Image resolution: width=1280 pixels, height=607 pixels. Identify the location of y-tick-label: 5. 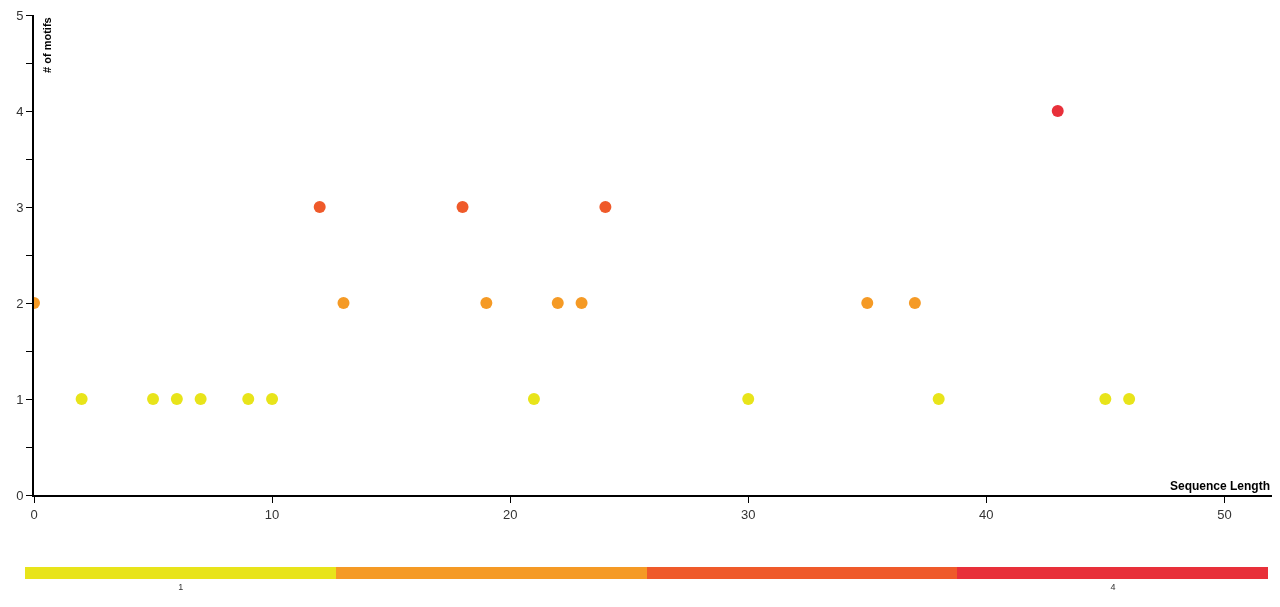
(20, 15).